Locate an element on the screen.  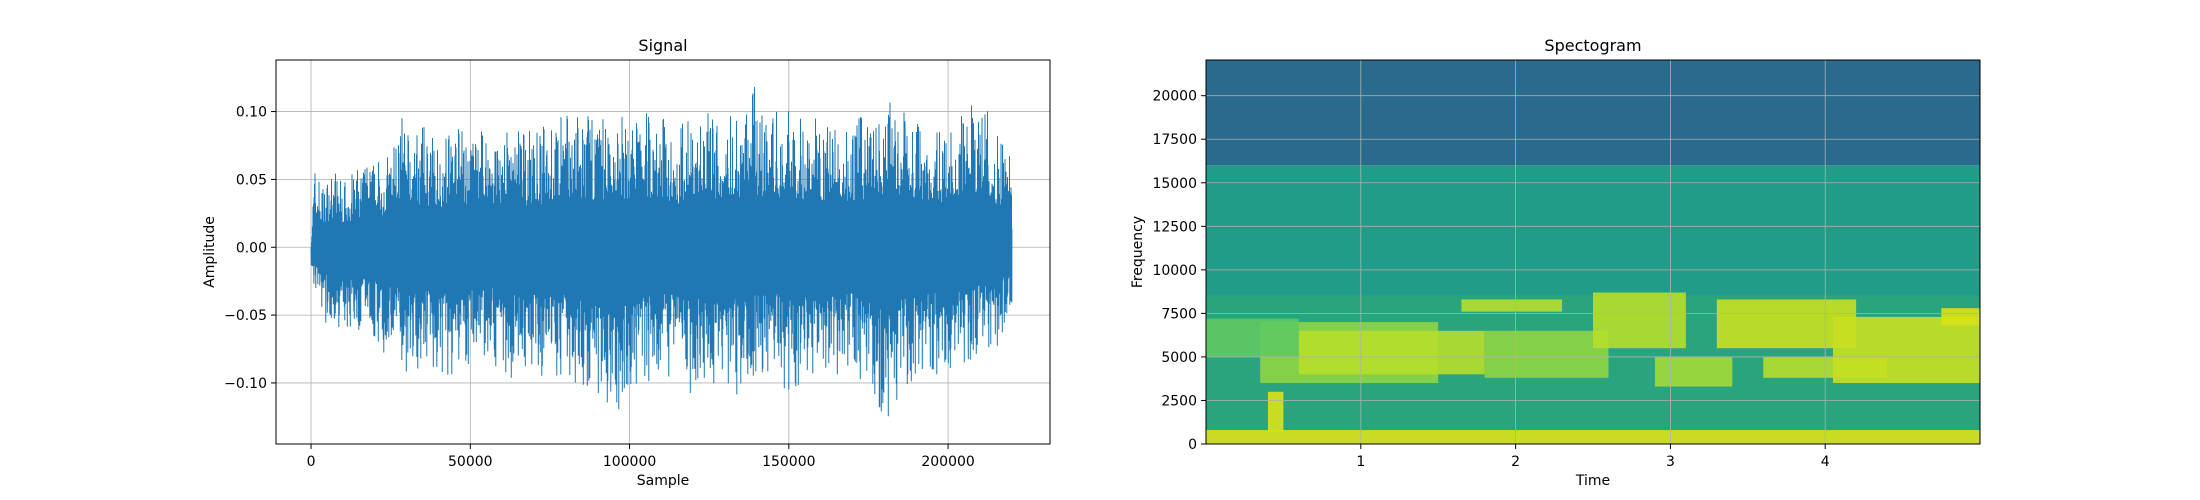
spectrogram-y-tick-label: 17500 is located at coordinates (1174, 140).